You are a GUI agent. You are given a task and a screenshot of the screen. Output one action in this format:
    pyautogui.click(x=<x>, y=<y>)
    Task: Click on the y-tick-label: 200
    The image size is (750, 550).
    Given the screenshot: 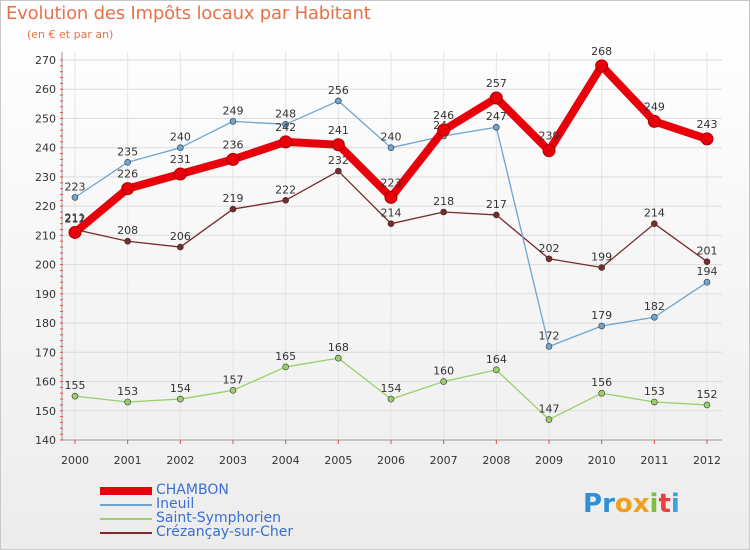 What is the action you would take?
    pyautogui.click(x=45, y=265)
    